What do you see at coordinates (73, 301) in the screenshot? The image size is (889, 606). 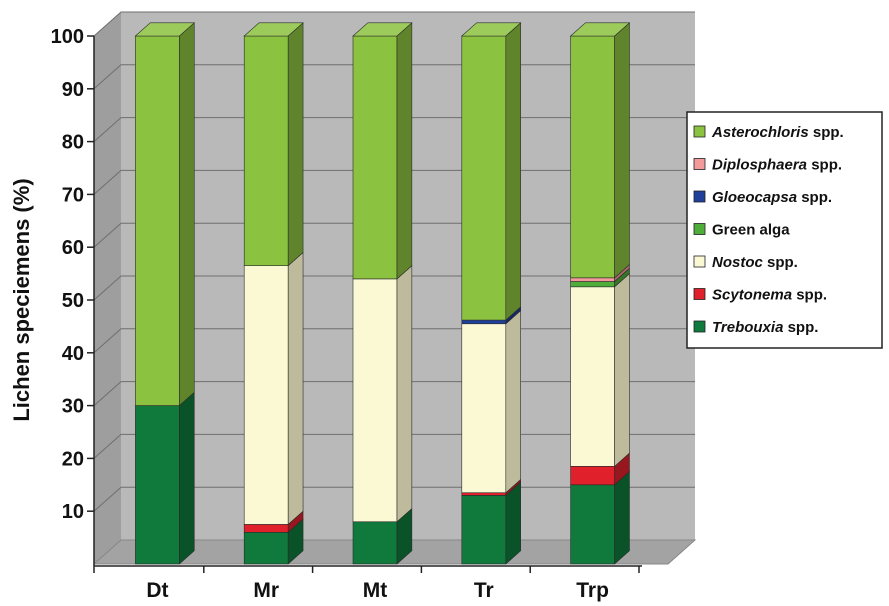 I see `y-tick-label-50: 50` at bounding box center [73, 301].